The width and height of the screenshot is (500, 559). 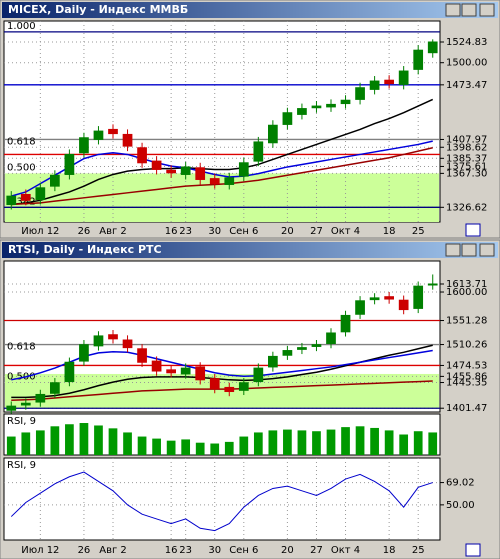 What do you see at coordinates (466, 408) in the screenshot?
I see `y-tick-label: 1401.47` at bounding box center [466, 408].